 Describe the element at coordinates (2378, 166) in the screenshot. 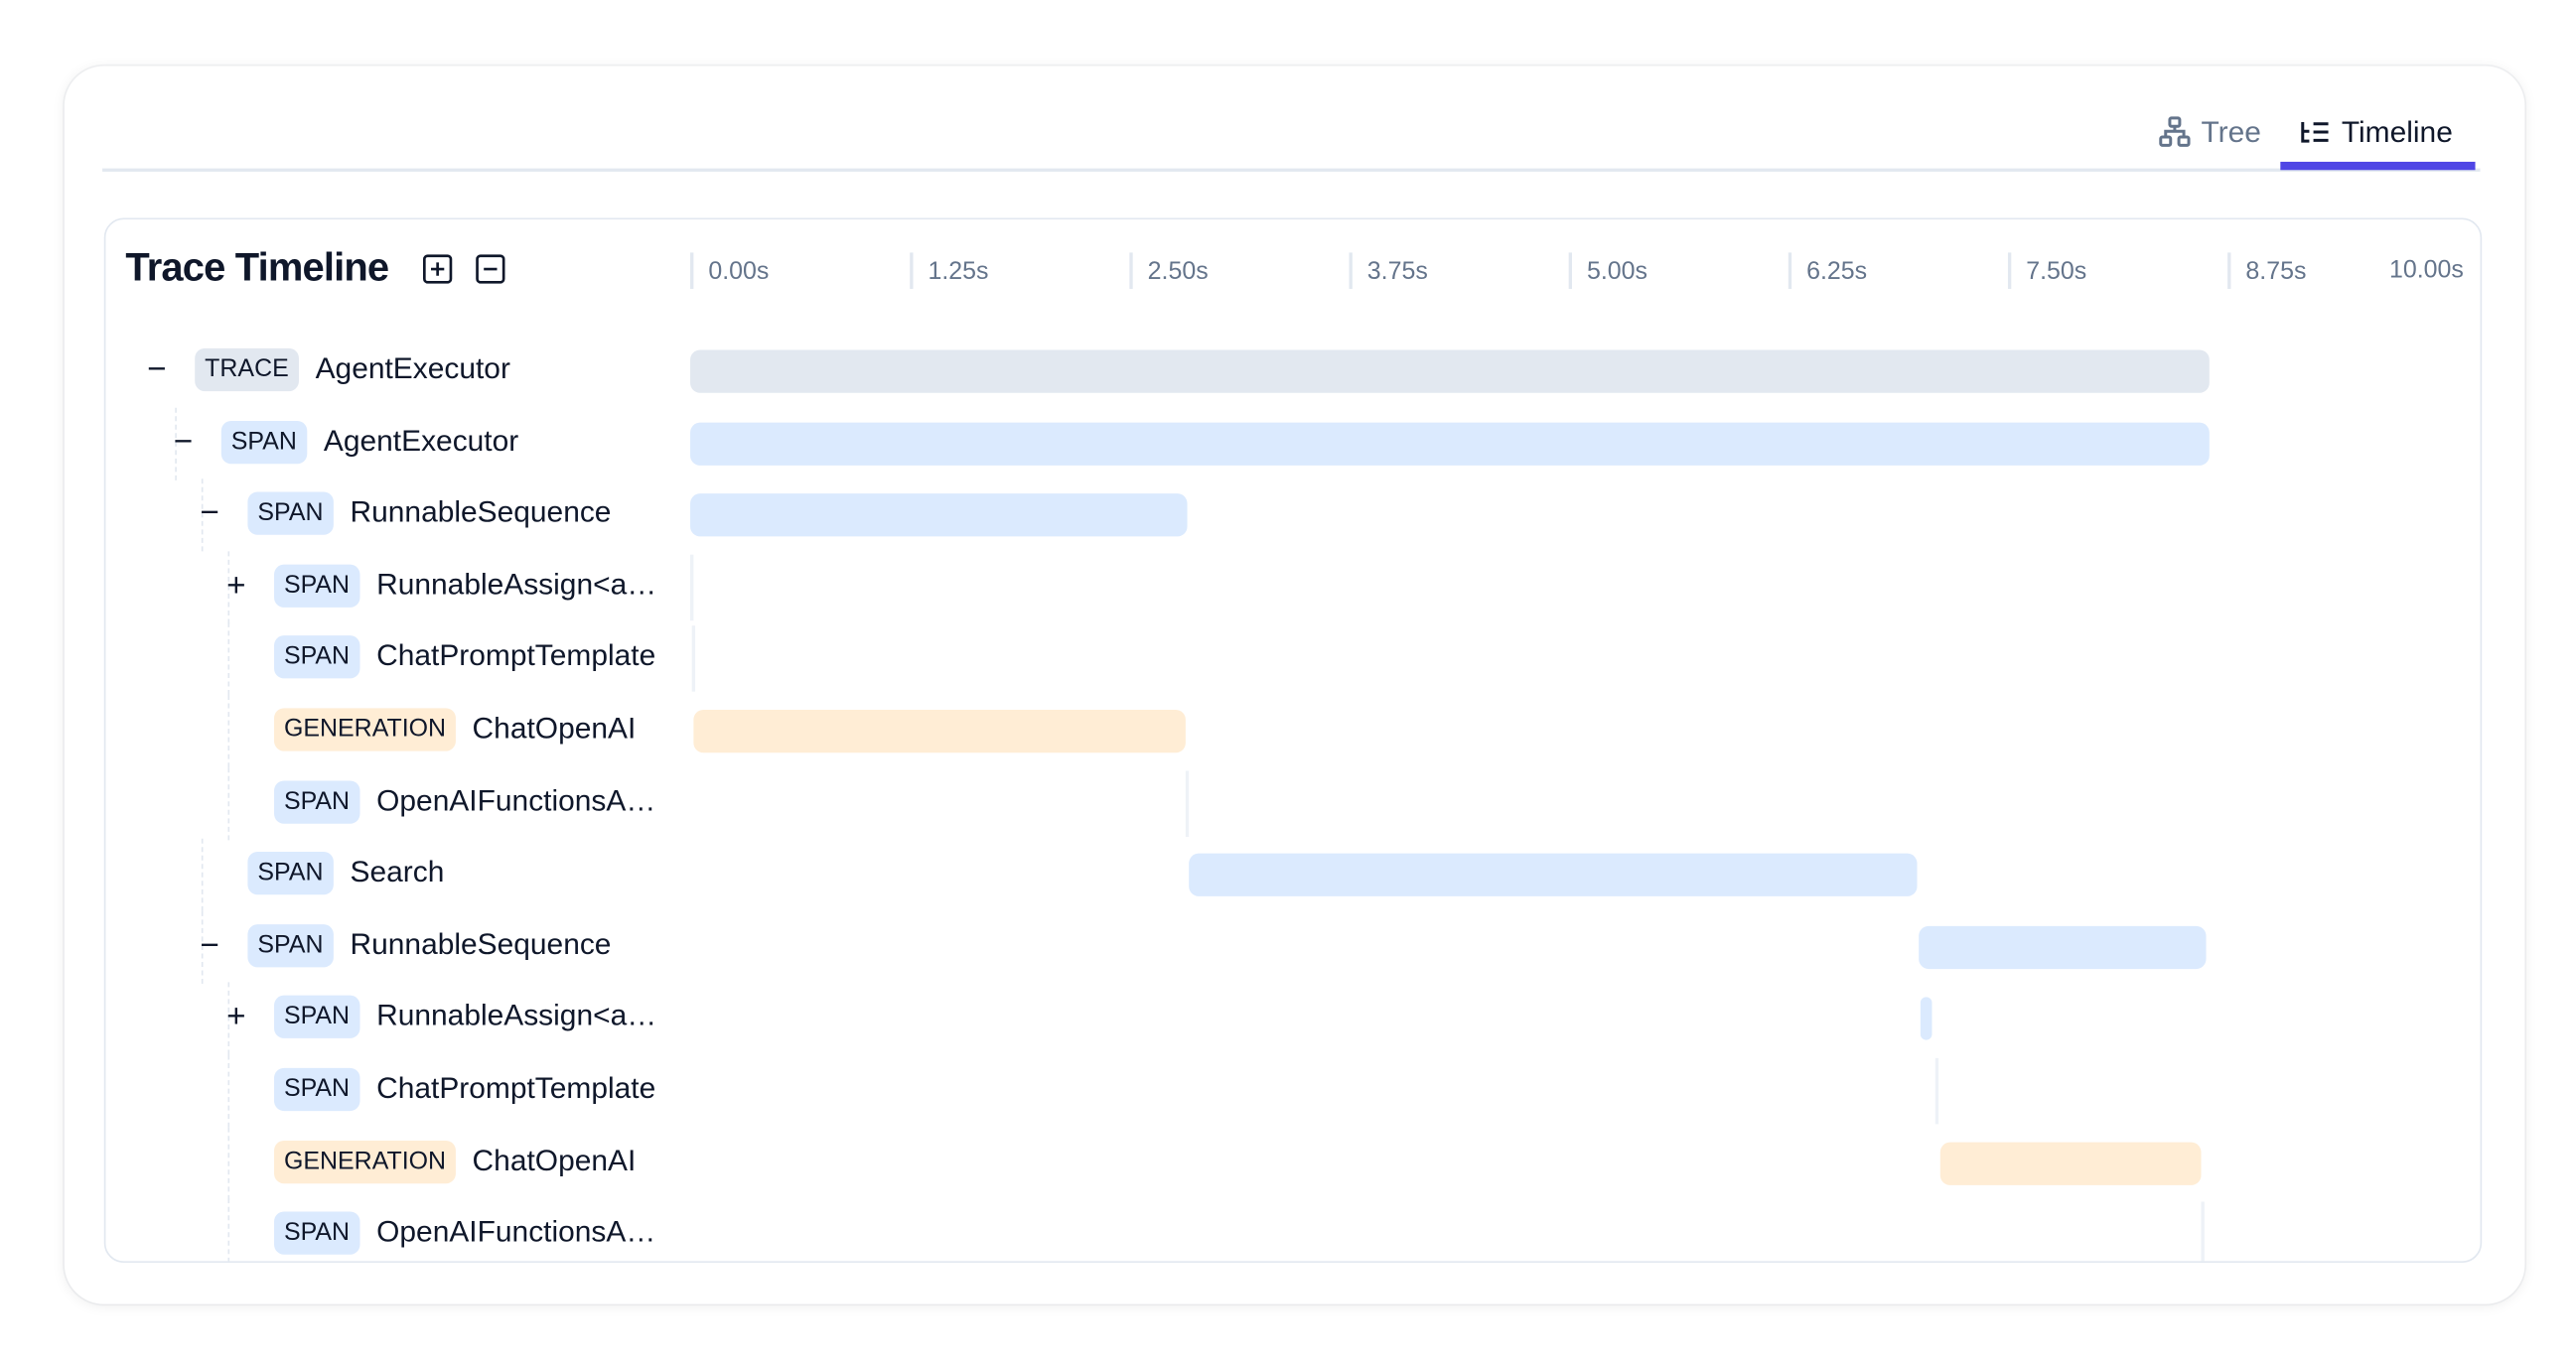

I see `active-tab-indicator` at that location.